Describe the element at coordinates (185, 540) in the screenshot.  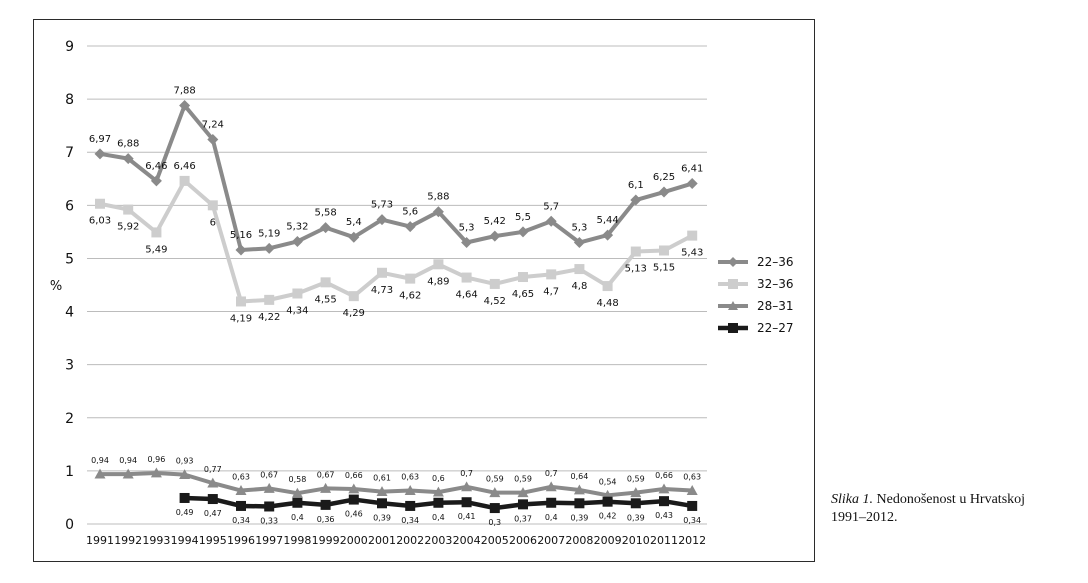
I see `x-tick-label: 1994` at that location.